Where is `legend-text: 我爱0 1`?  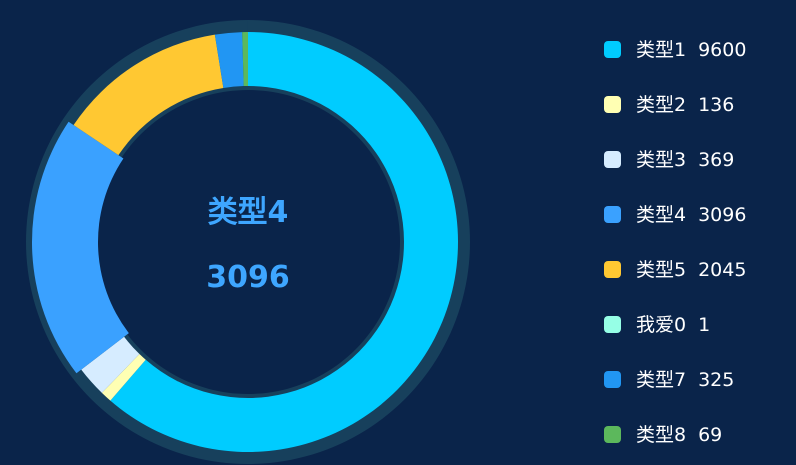
legend-text: 我爱0 1 is located at coordinates (673, 325).